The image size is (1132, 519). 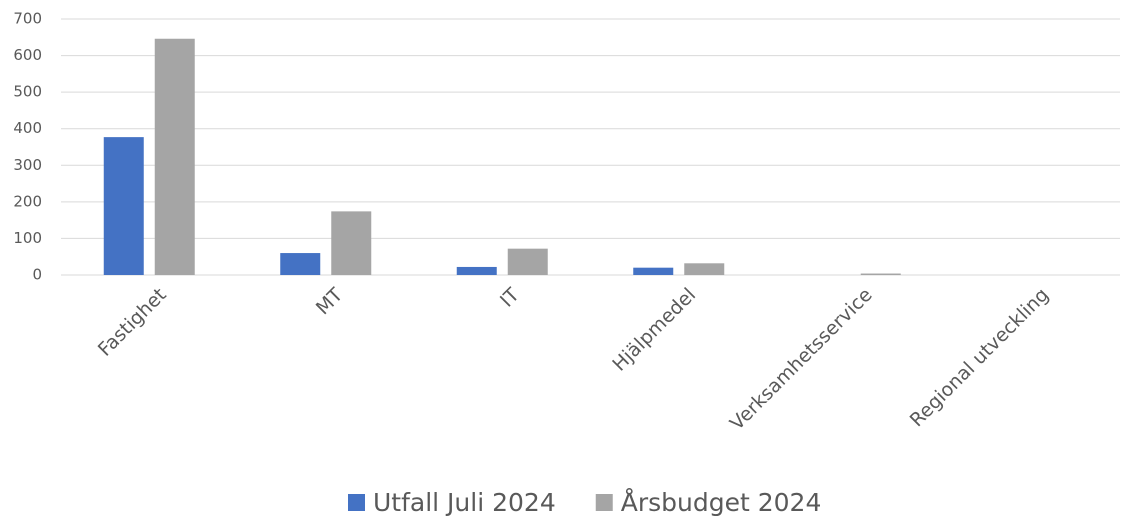 What do you see at coordinates (464, 502) in the screenshot?
I see `legend-label: Utfall Juli 2024` at bounding box center [464, 502].